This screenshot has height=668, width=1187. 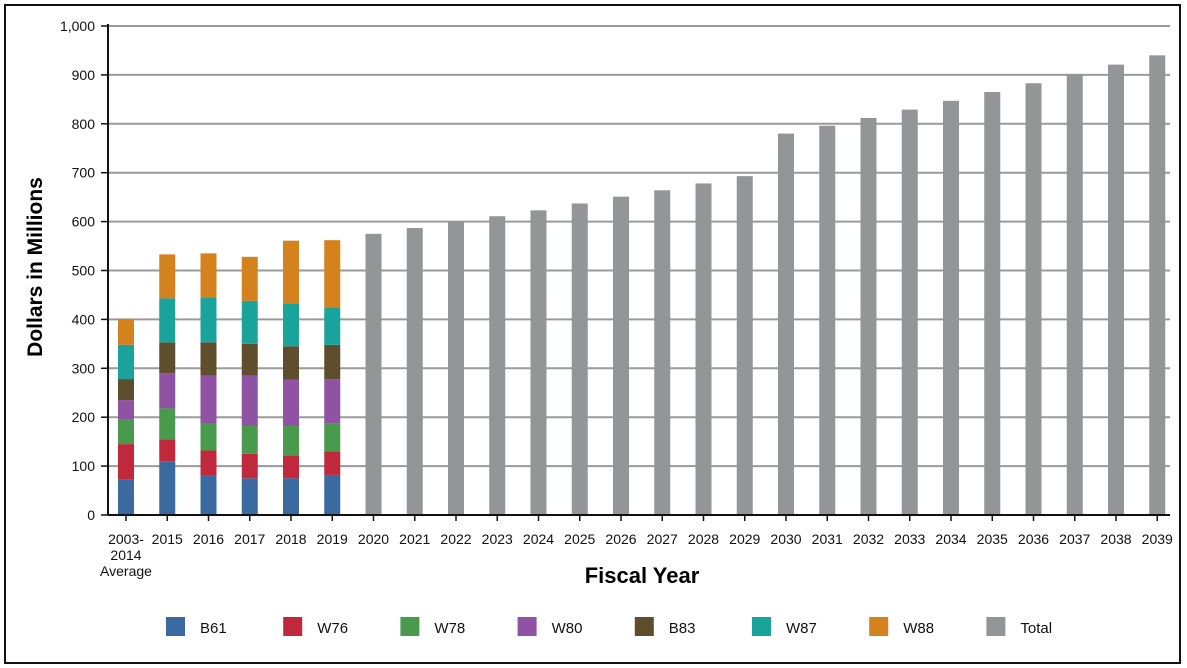 I want to click on x-tick-label: 2019, so click(x=332, y=539).